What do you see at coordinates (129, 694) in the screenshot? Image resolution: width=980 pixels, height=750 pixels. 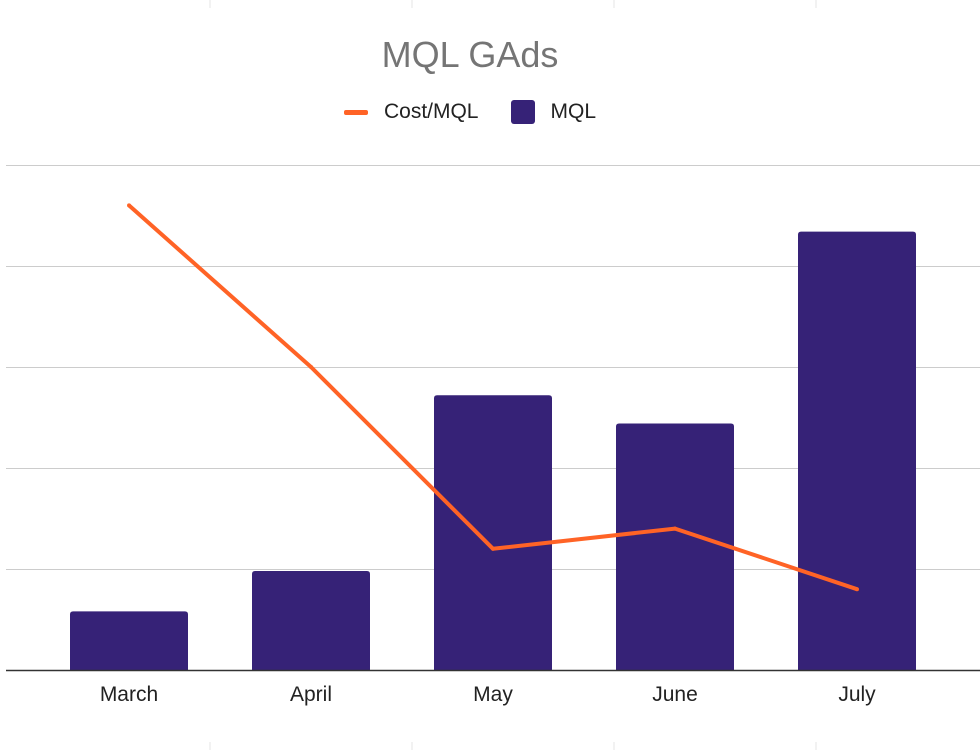 I see `x-tick-label-march: March` at bounding box center [129, 694].